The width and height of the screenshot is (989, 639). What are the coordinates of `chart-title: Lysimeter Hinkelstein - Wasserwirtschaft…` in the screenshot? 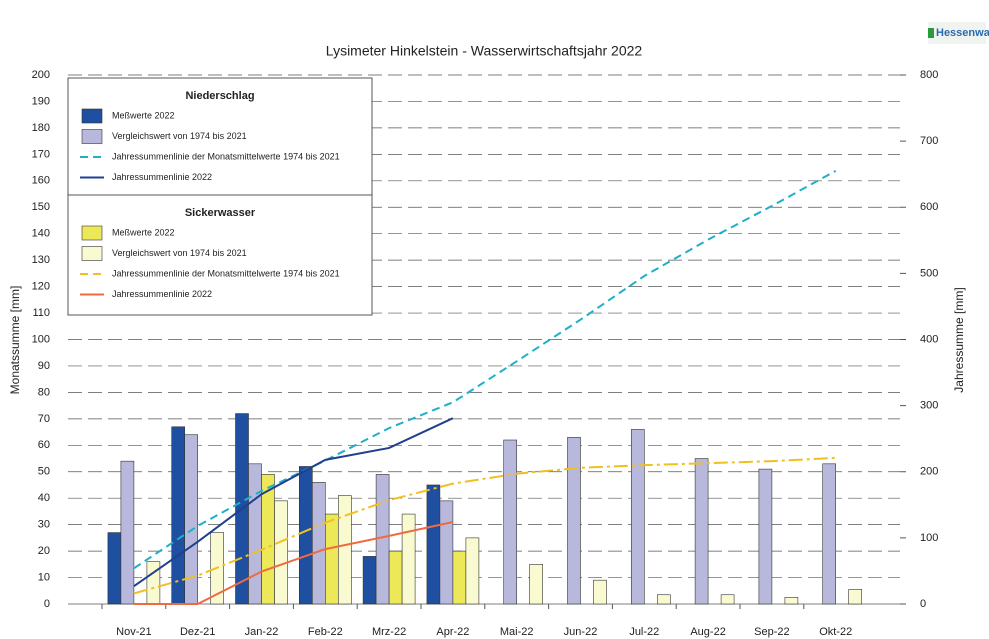 It's located at (484, 51).